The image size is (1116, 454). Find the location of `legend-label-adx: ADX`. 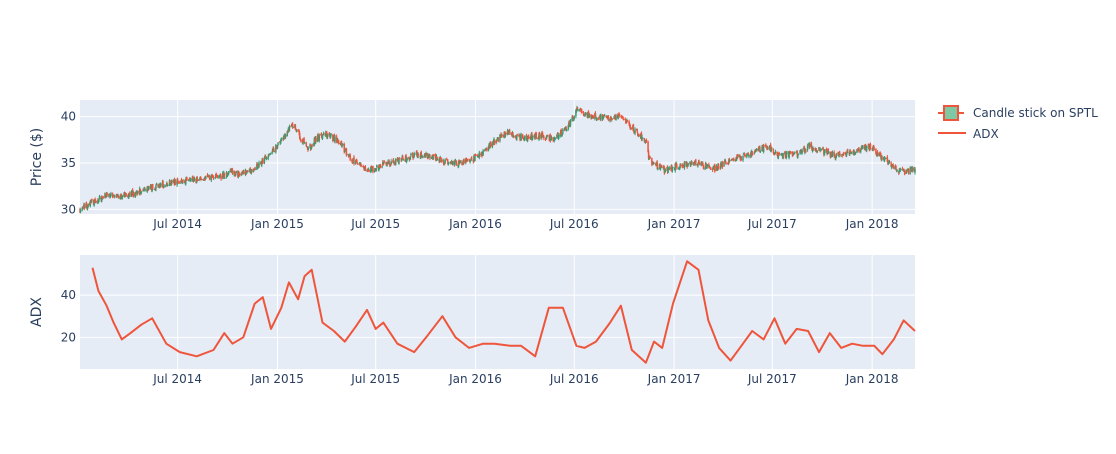

legend-label-adx: ADX is located at coordinates (986, 134).